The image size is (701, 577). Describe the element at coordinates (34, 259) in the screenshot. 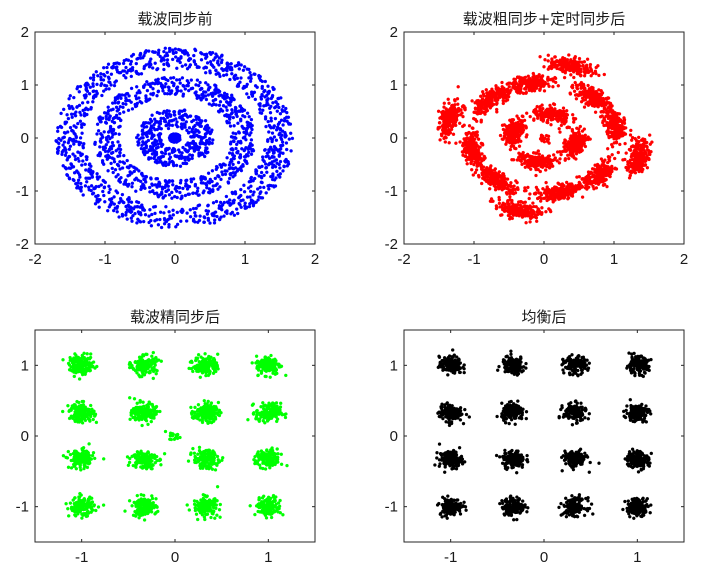

I see `x-tick-label: -2` at that location.